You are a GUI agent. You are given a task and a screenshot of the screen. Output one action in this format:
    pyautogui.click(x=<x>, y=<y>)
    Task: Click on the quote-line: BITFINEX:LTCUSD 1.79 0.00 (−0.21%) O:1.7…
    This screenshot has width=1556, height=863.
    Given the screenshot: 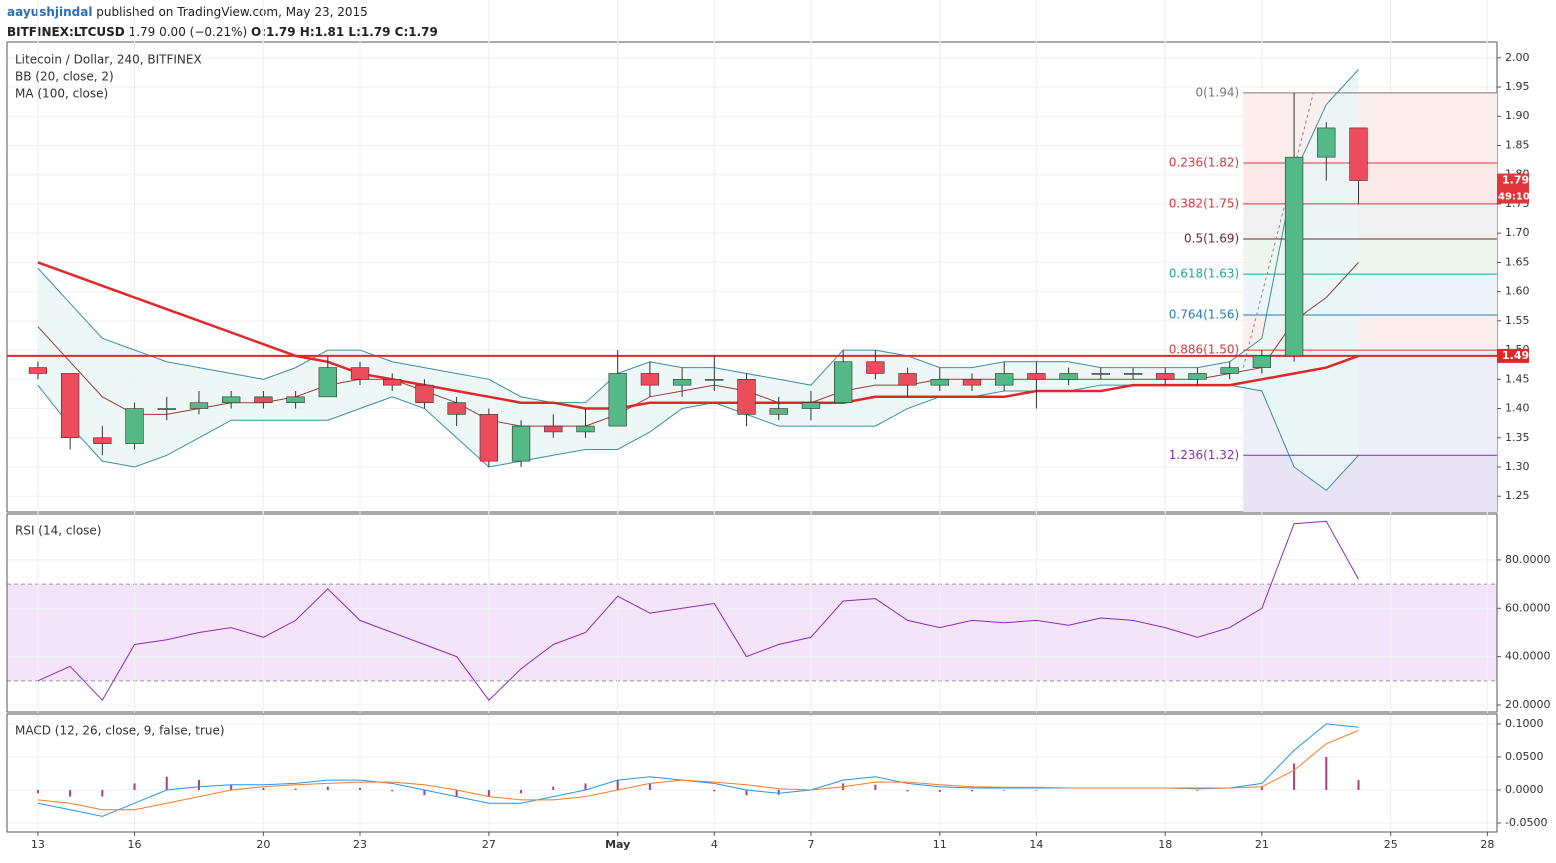 What is the action you would take?
    pyautogui.click(x=222, y=32)
    